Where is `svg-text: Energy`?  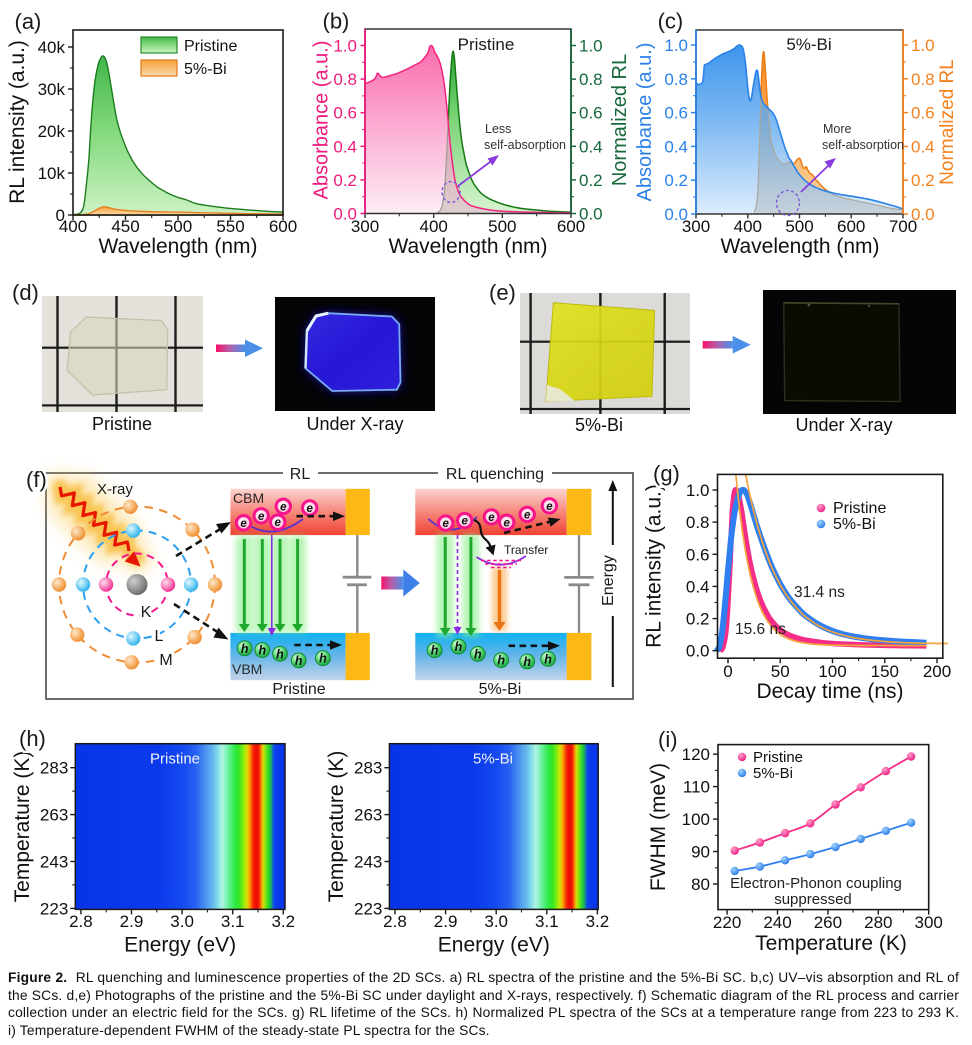
svg-text: Energy is located at coordinates (608, 580).